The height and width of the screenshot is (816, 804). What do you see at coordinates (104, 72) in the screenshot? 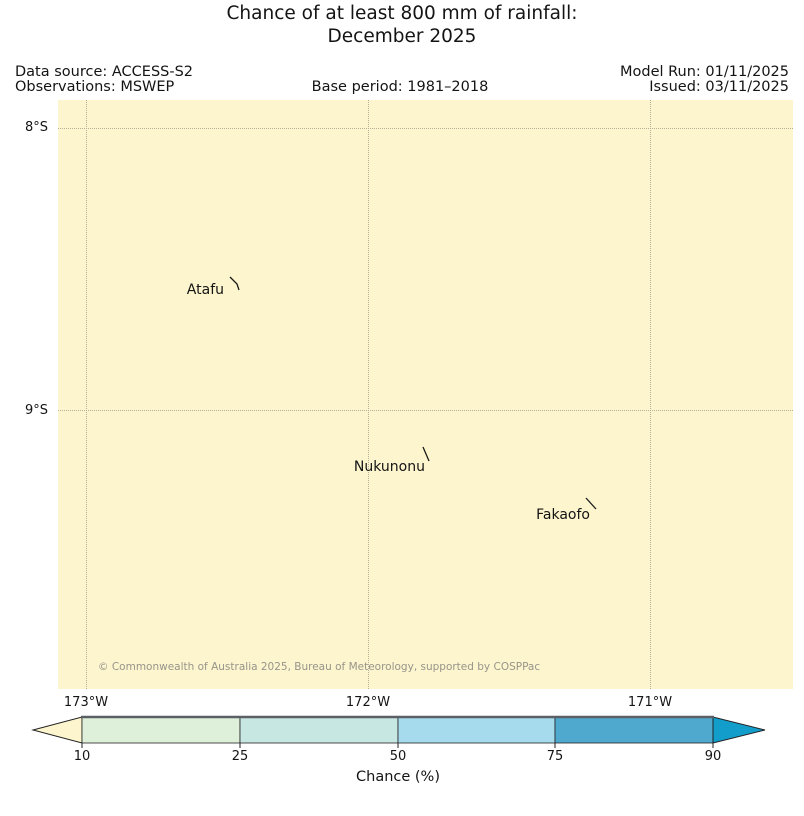
I see `data-source-label: Data source: ACCESS-S2` at bounding box center [104, 72].